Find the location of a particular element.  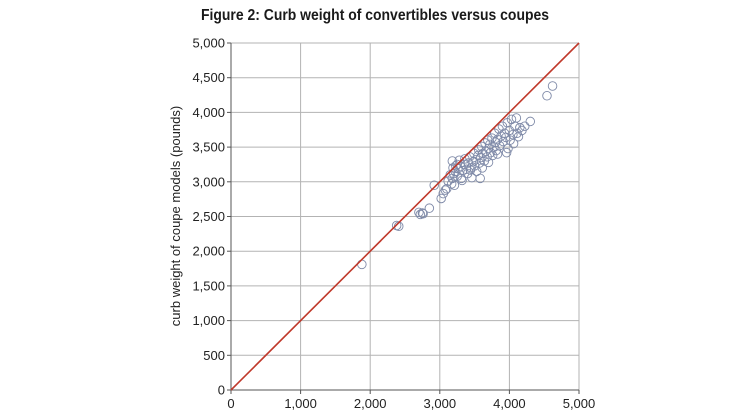

y-tick-label: 500 is located at coordinates (214, 355).